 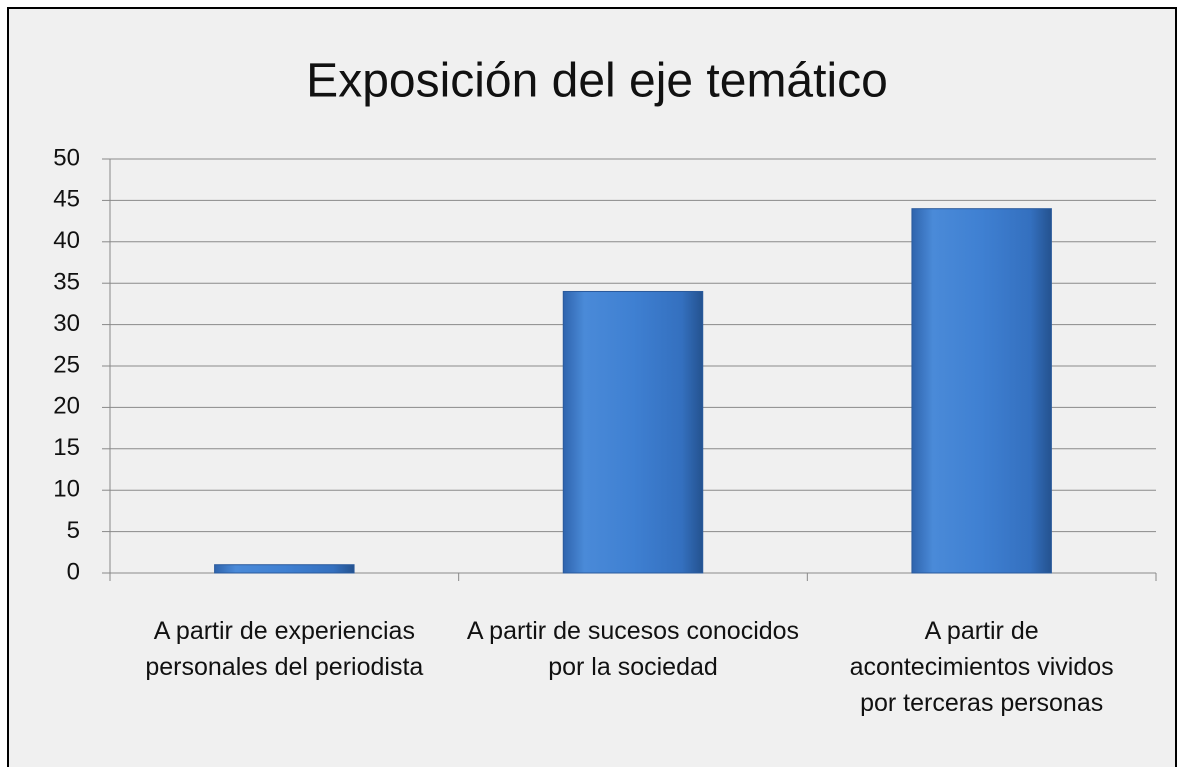 I want to click on y-tick-label: 10, so click(x=66, y=489).